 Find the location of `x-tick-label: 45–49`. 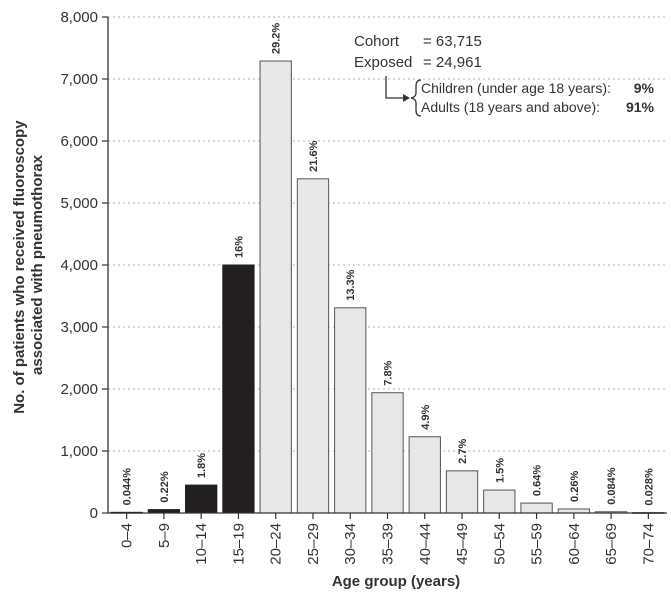

x-tick-label: 45–49 is located at coordinates (462, 544).